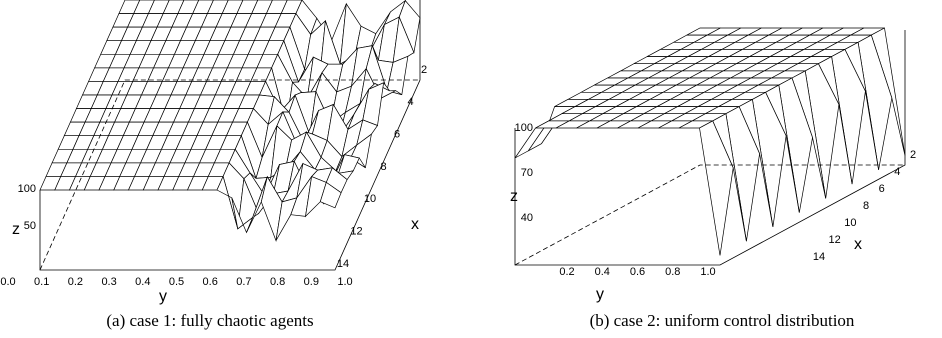 This screenshot has height=338, width=942. Describe the element at coordinates (30, 226) in the screenshot. I see `tick-label: 50` at that location.